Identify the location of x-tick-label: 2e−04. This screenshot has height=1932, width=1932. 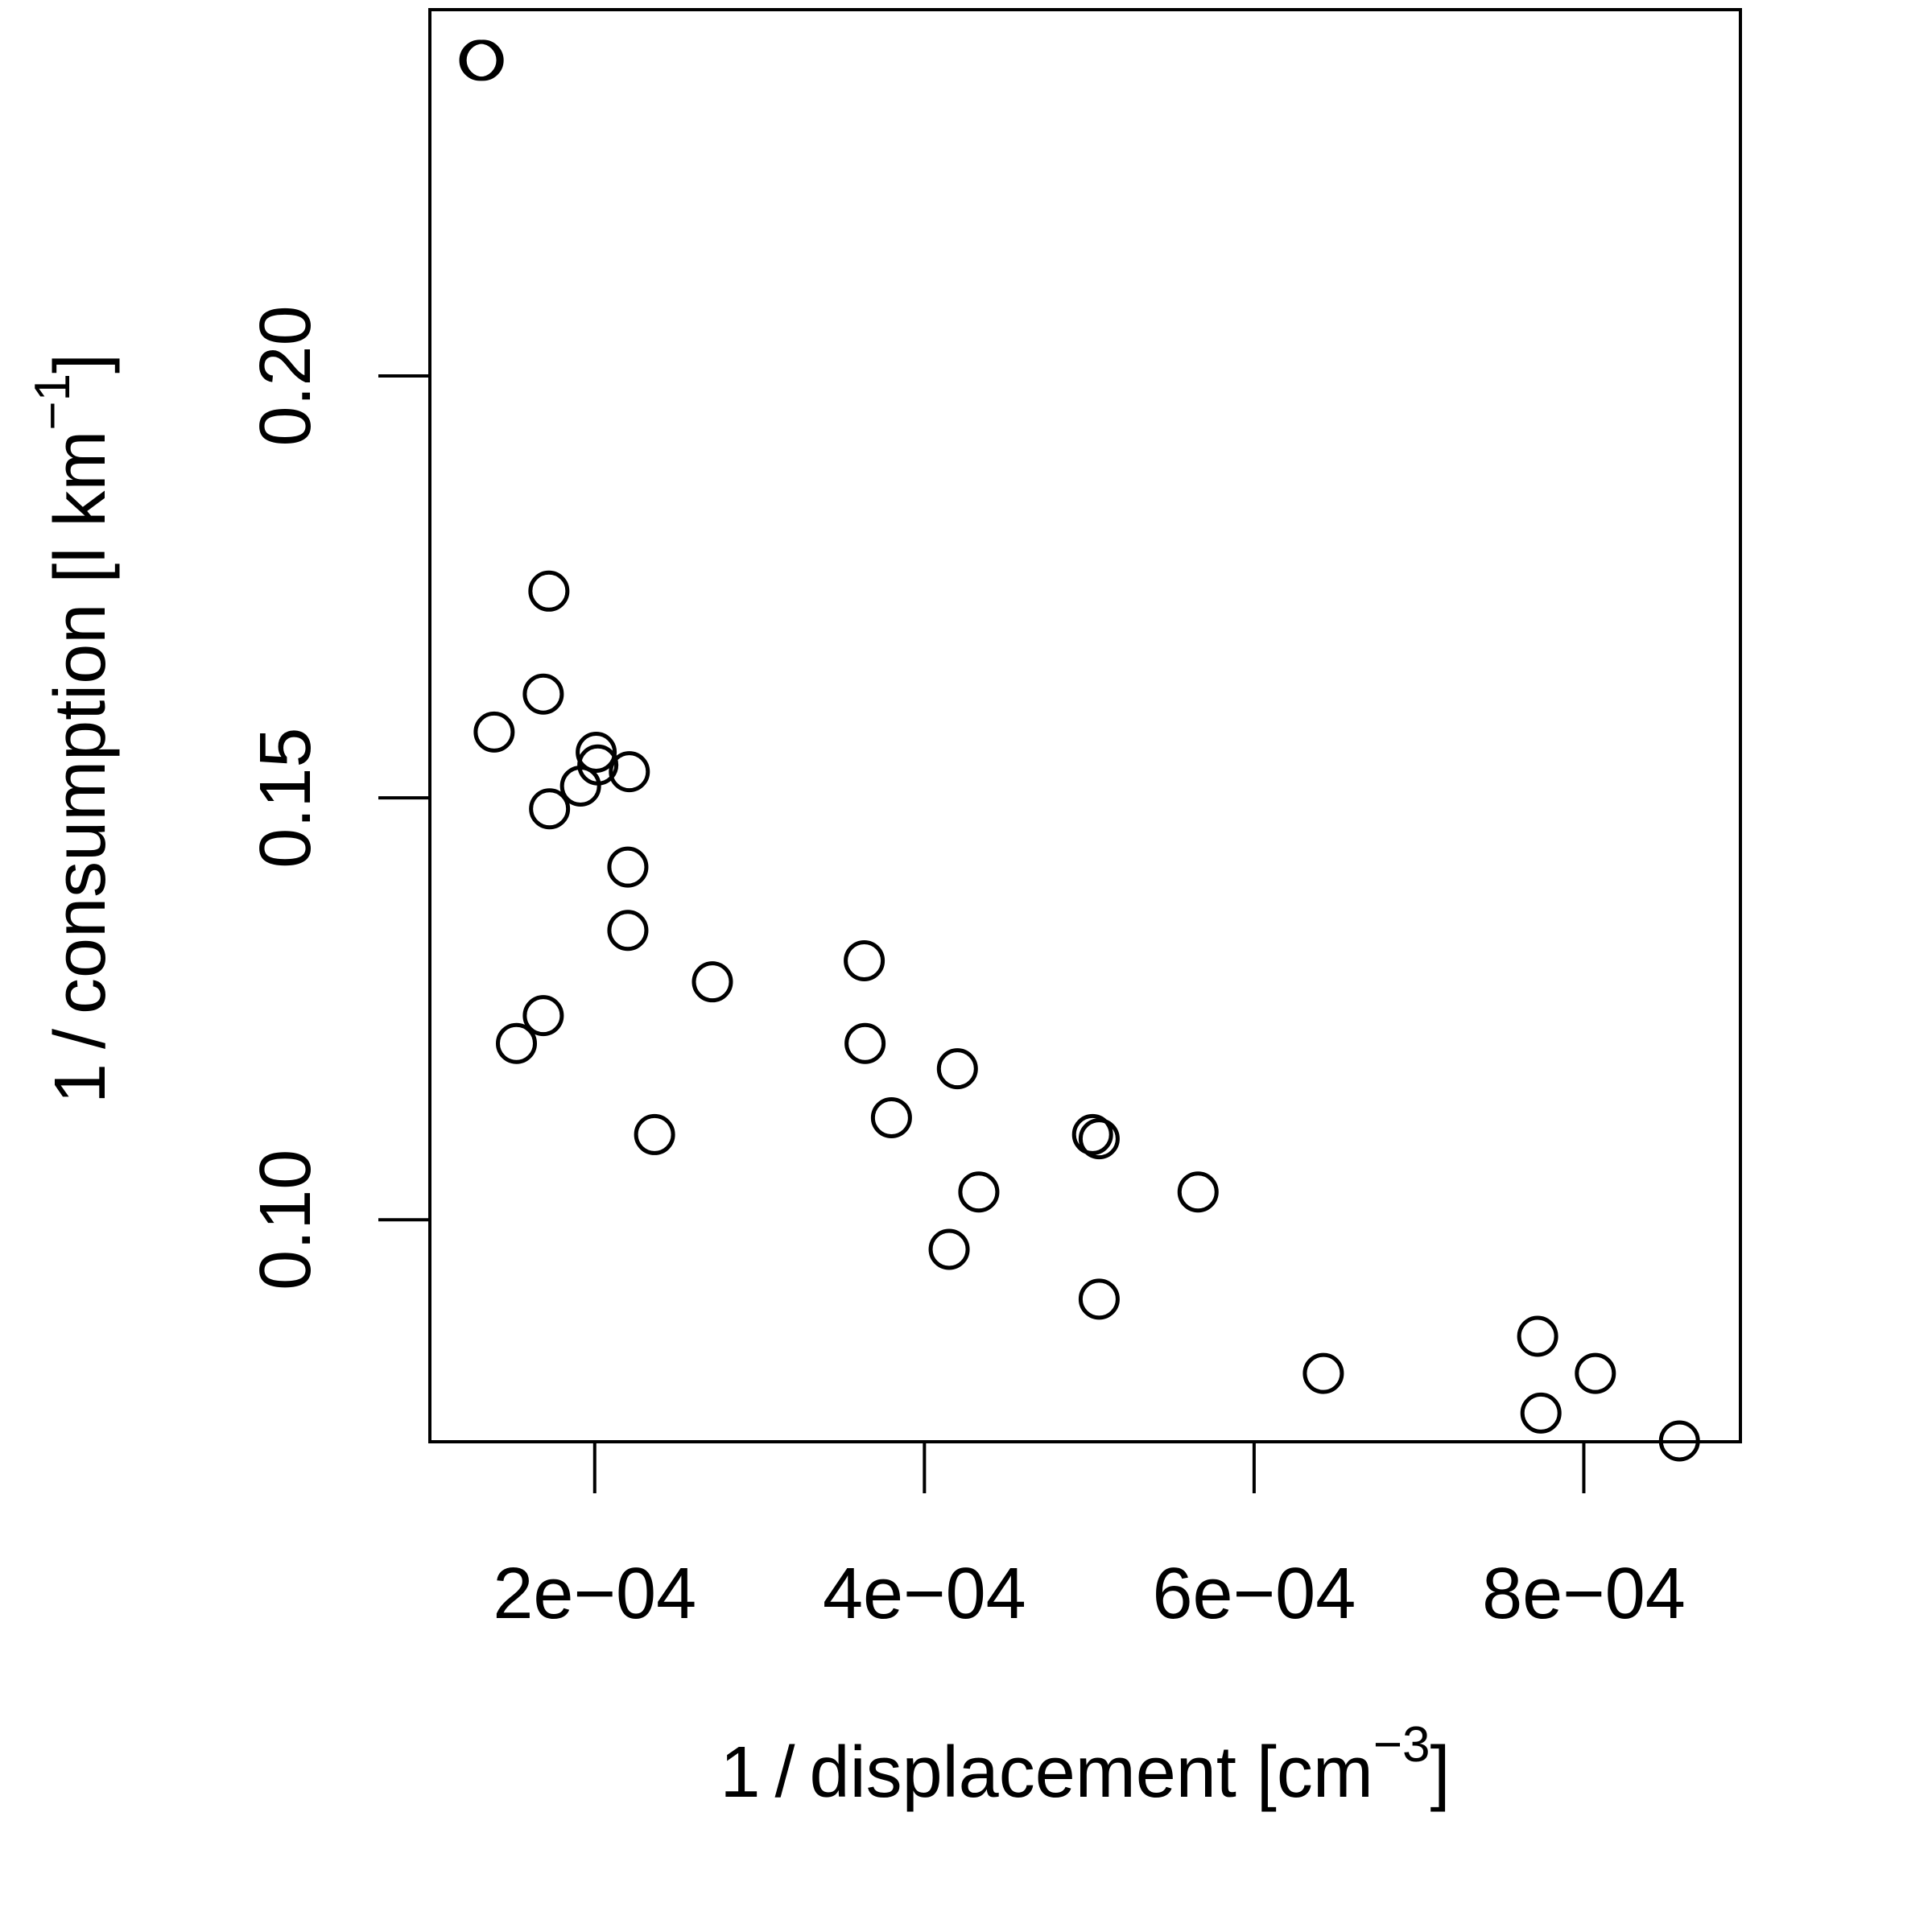
(594, 1594).